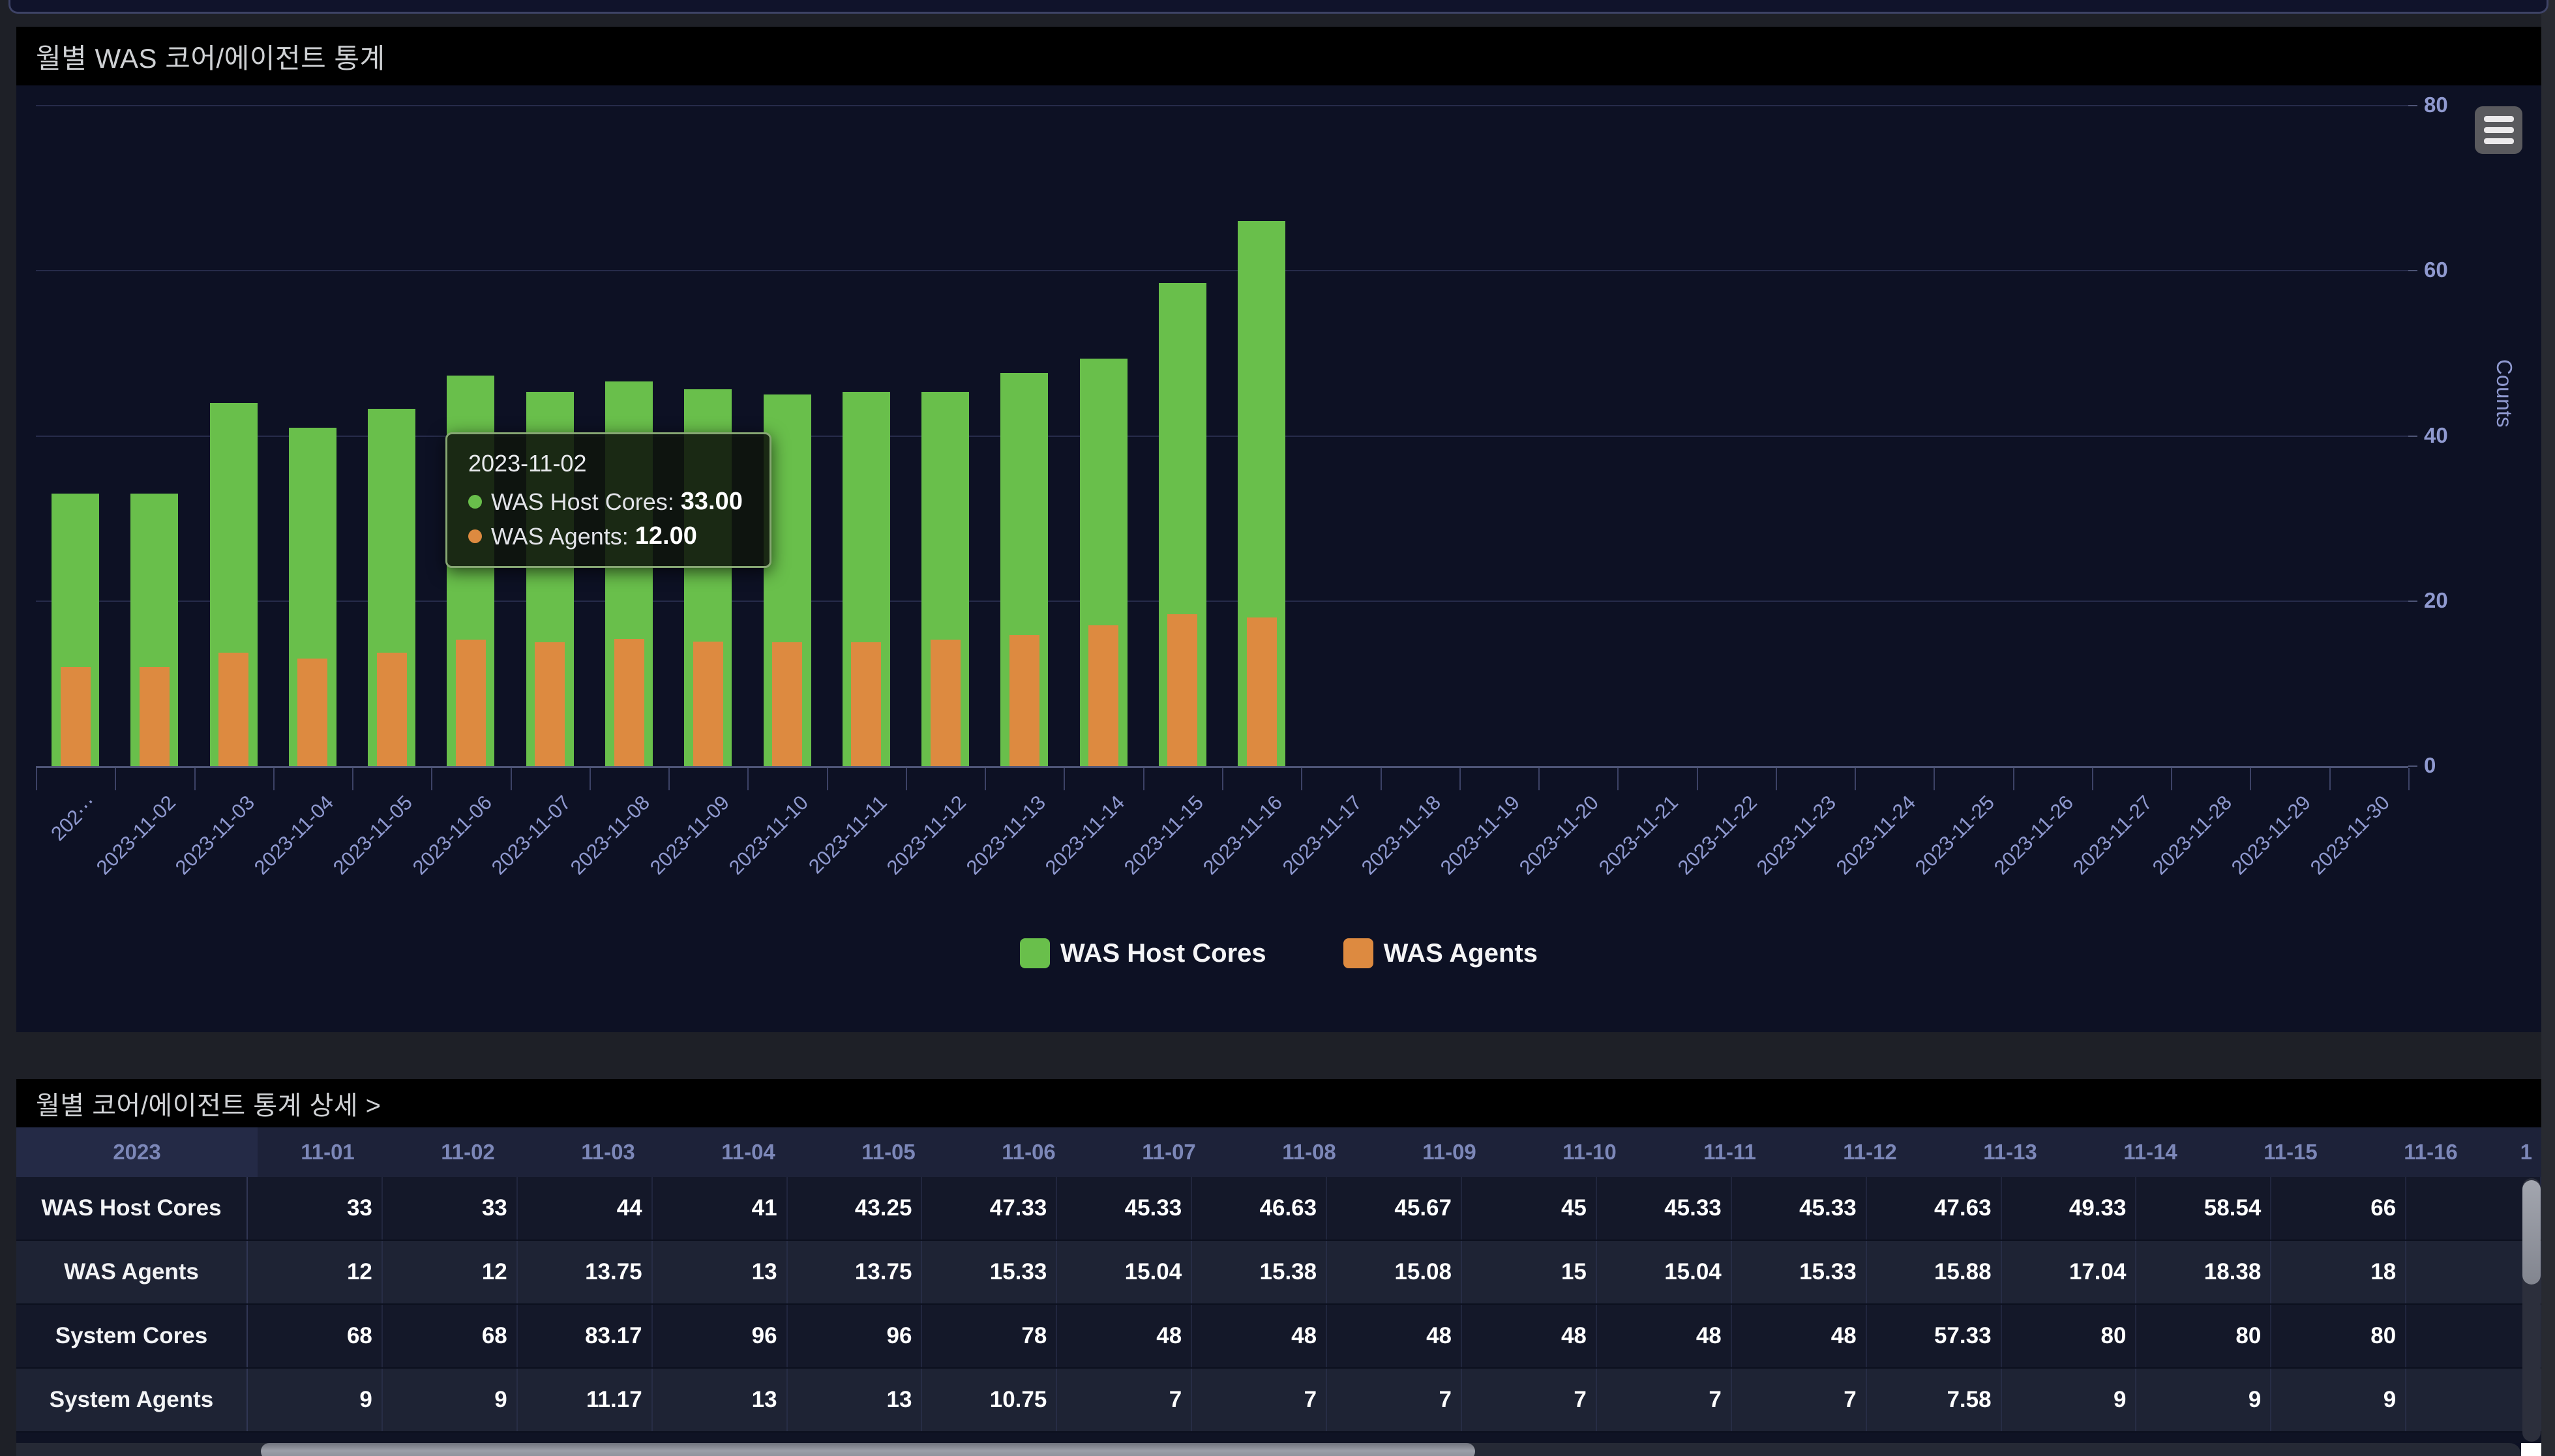  What do you see at coordinates (135, 835) in the screenshot?
I see `x-axis-label: 2023-11-02` at bounding box center [135, 835].